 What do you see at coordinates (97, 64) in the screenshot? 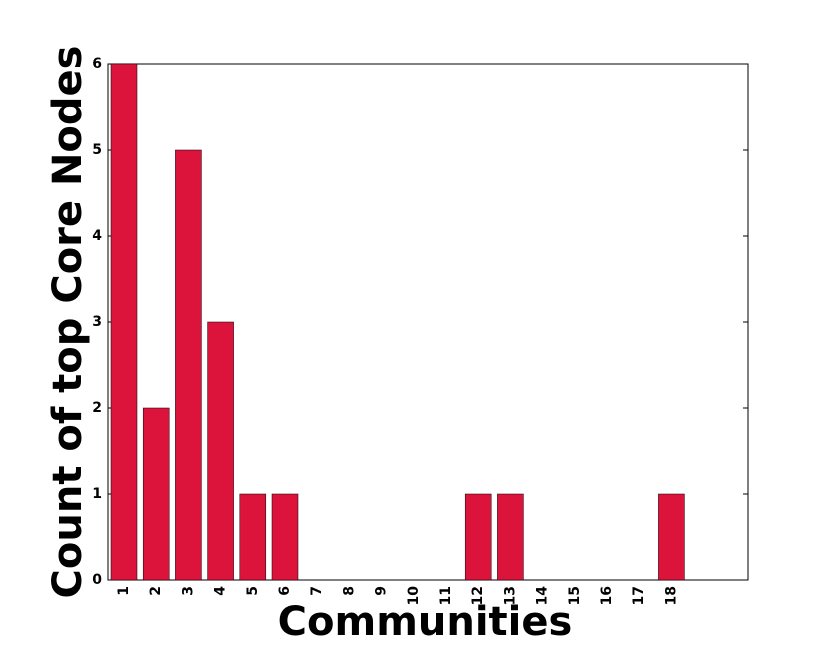
I see `y-tick-label: 6` at bounding box center [97, 64].